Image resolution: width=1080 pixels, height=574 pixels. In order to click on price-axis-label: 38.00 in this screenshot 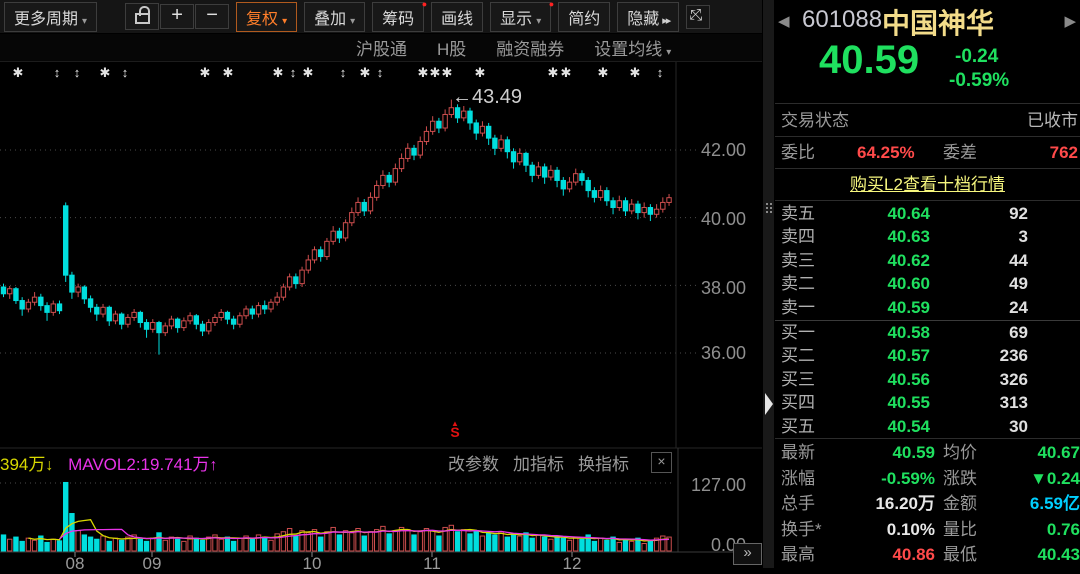, I will do `click(723, 288)`.